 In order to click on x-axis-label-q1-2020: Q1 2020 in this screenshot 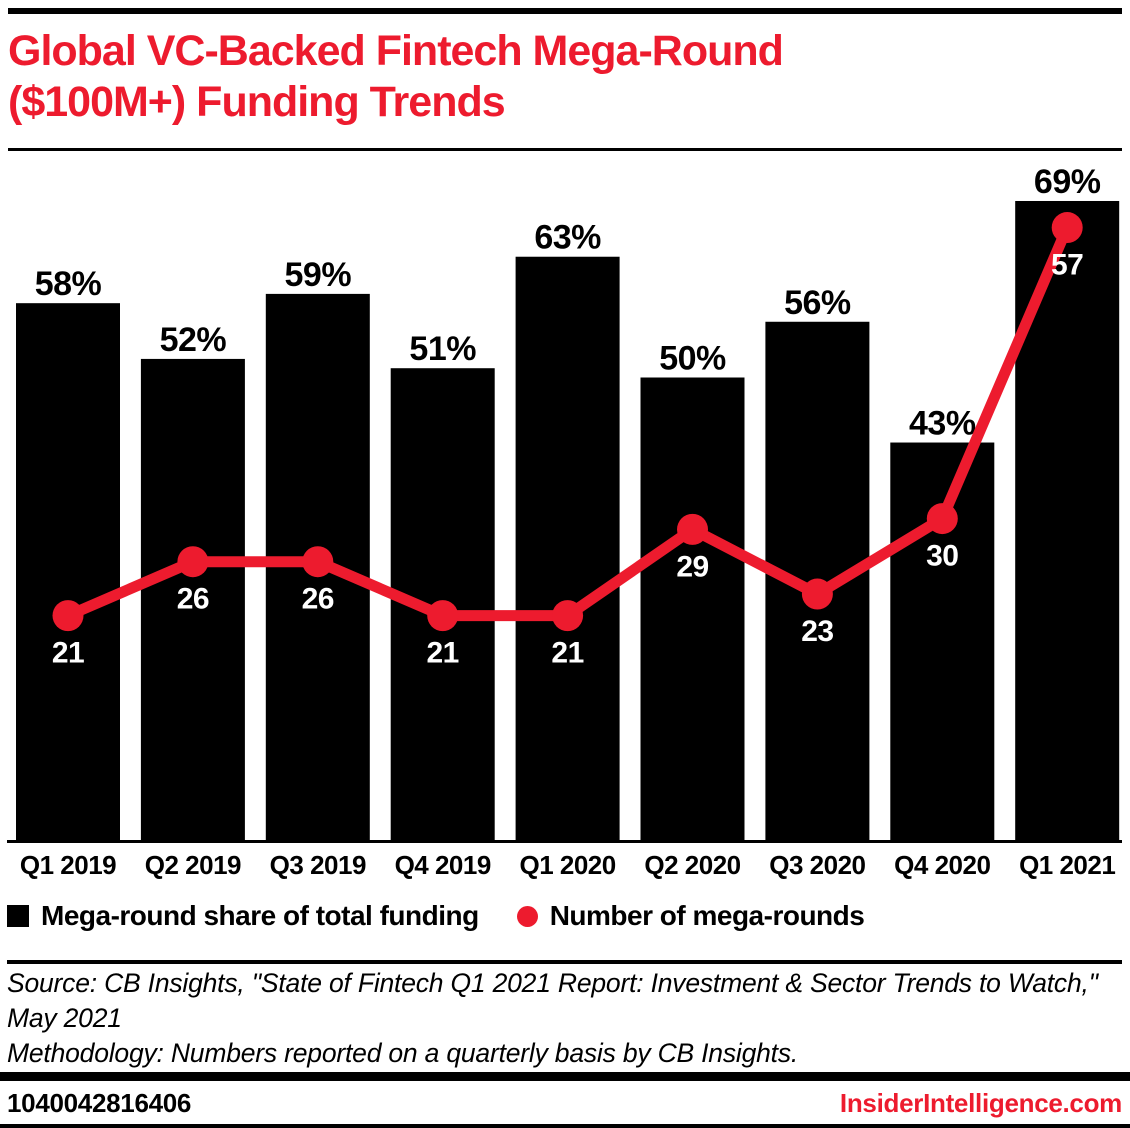, I will do `click(567, 865)`.